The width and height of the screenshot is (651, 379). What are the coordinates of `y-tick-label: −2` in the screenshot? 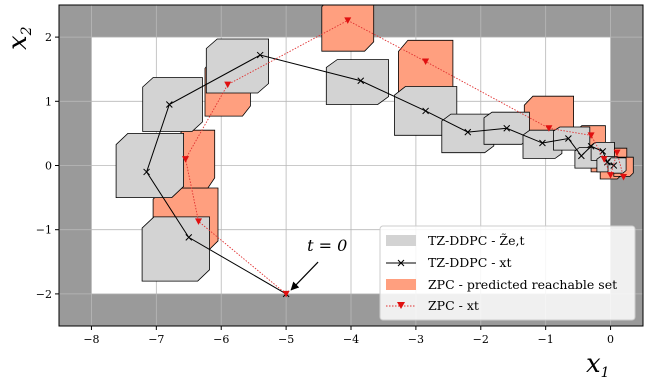 It's located at (44, 294).